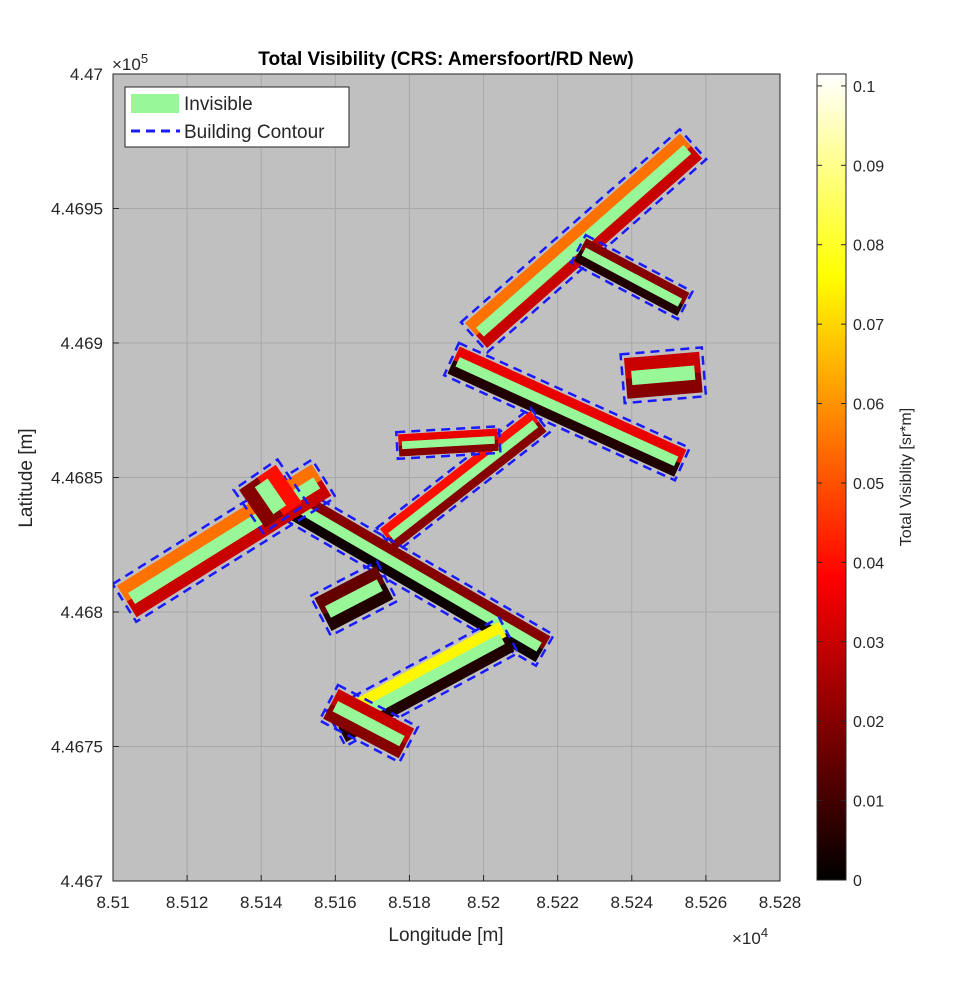 This screenshot has height=990, width=960. Describe the element at coordinates (483, 902) in the screenshot. I see `x-tick-label: 8.52` at that location.